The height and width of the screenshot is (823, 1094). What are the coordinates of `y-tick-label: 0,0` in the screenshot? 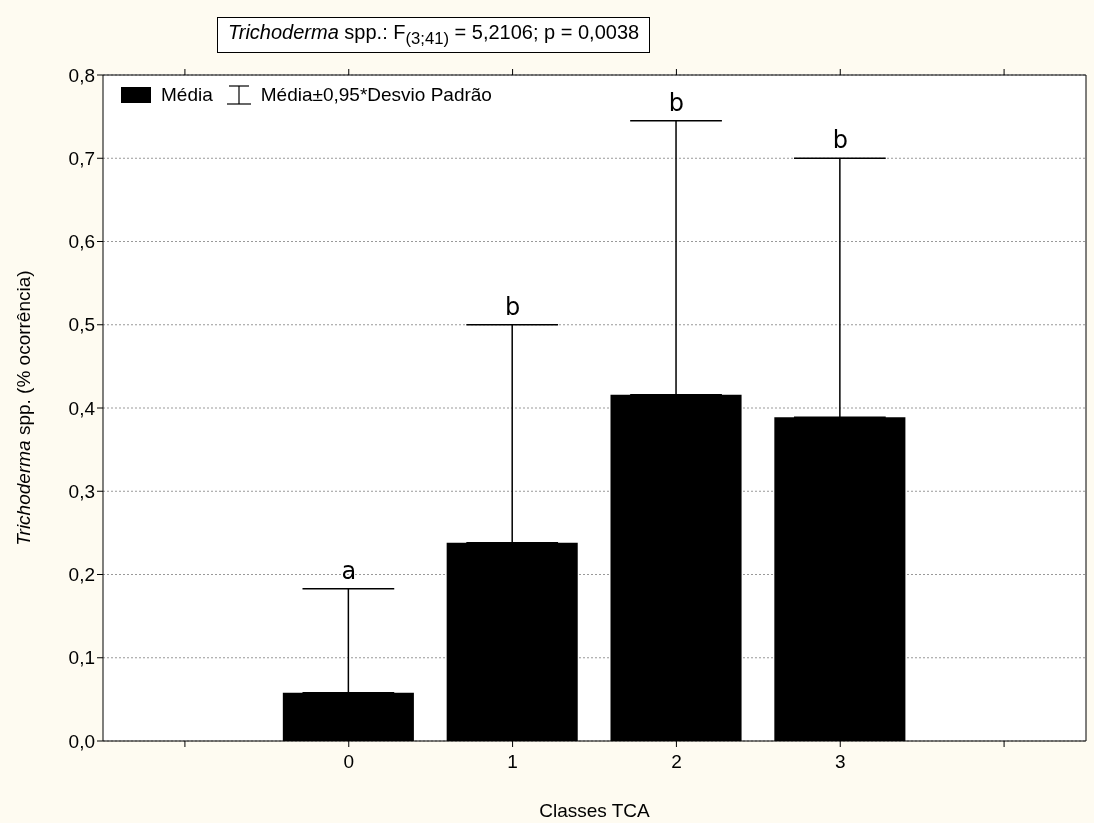 It's located at (81, 741).